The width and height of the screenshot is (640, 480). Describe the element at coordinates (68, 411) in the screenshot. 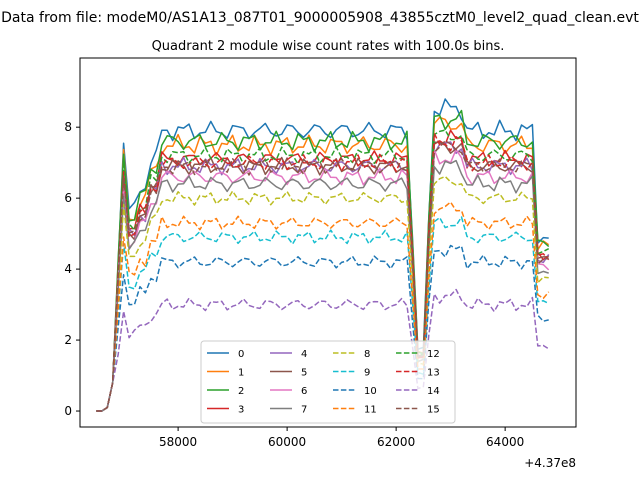

I see `y-tick-label: 0` at that location.